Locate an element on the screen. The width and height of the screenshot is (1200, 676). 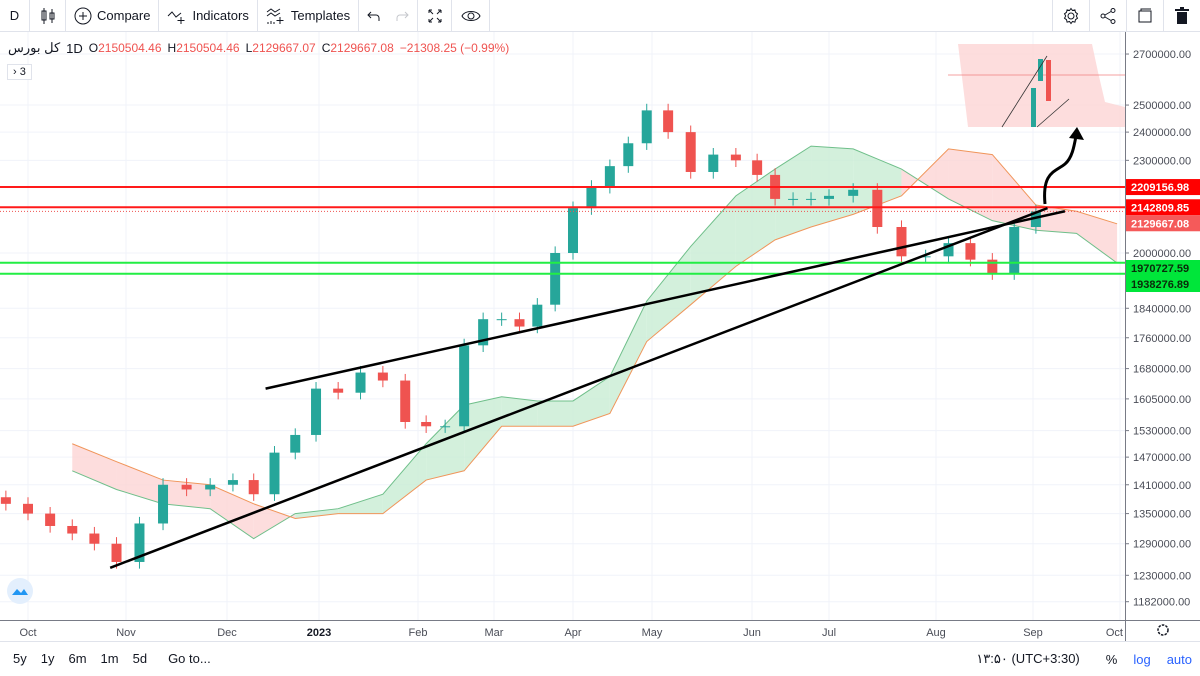
axis-settings-icon is located at coordinates (1163, 630).